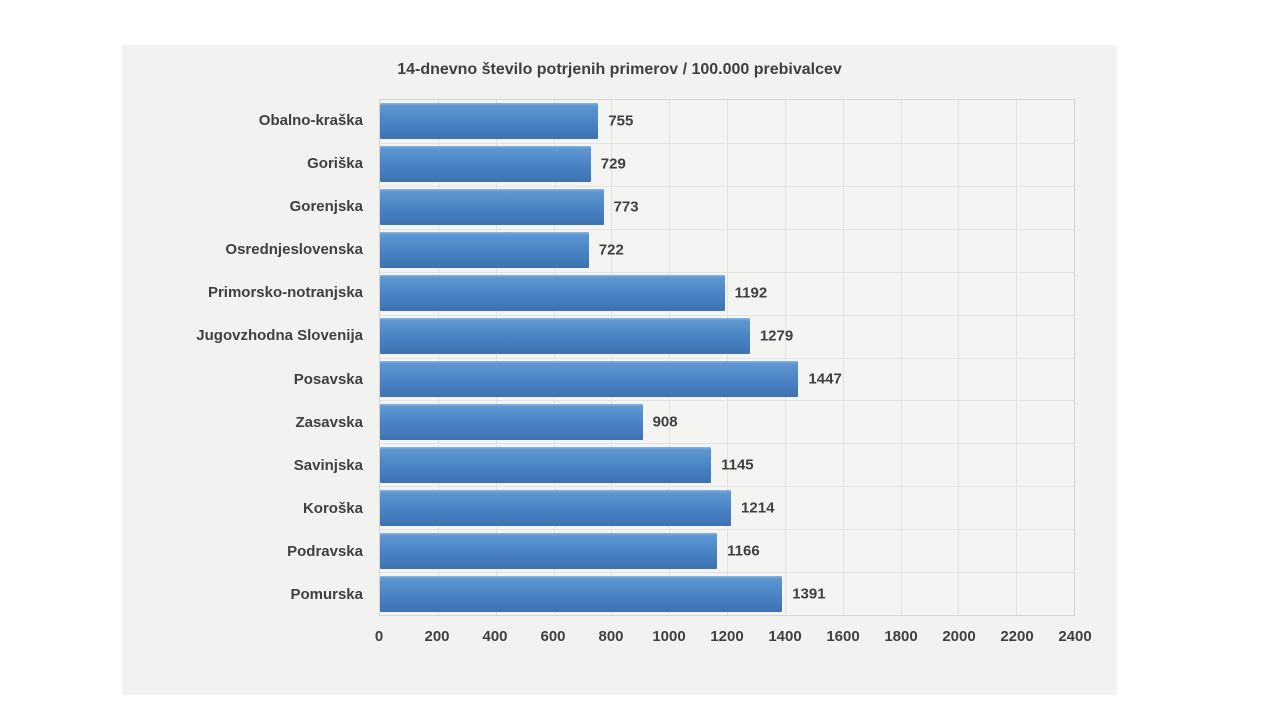 The width and height of the screenshot is (1280, 720). I want to click on bar-value-label: 1166, so click(743, 551).